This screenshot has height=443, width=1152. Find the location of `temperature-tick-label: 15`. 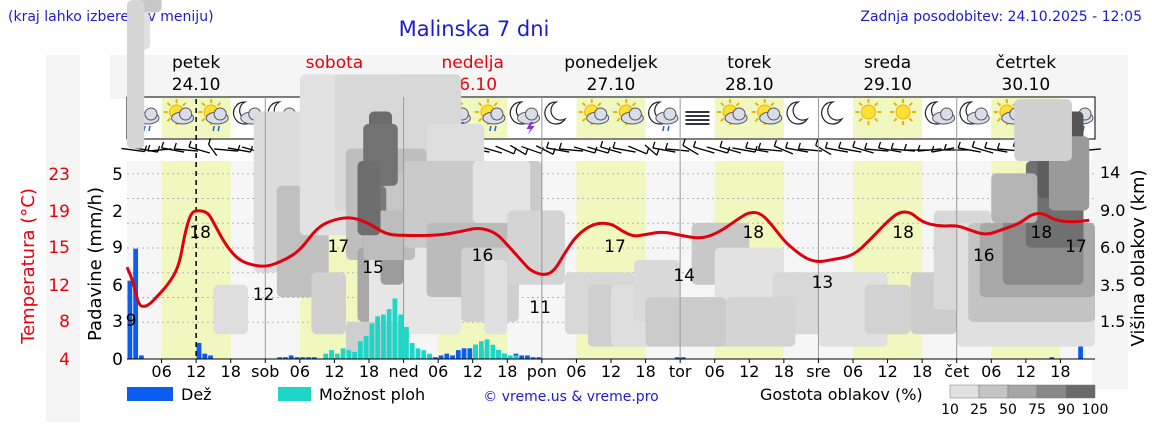

temperature-tick-label: 15 is located at coordinates (59, 248).